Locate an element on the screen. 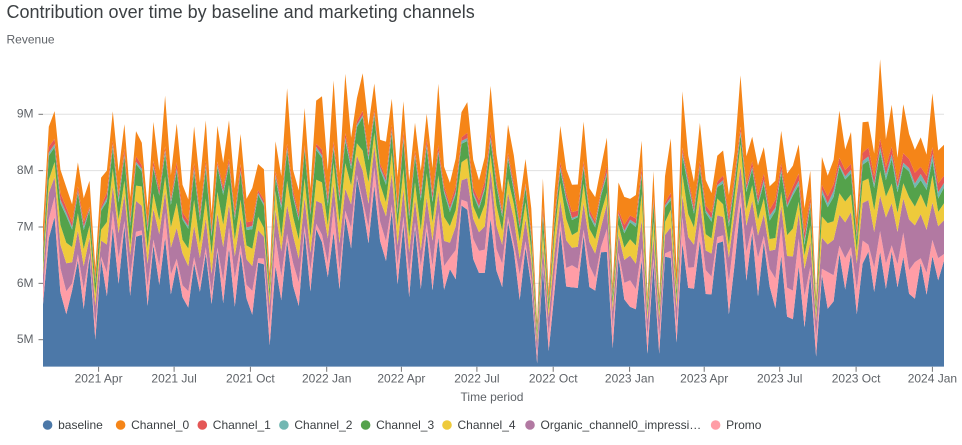 Image resolution: width=962 pixels, height=445 pixels. svg-text: 2024 Jan is located at coordinates (932, 379).